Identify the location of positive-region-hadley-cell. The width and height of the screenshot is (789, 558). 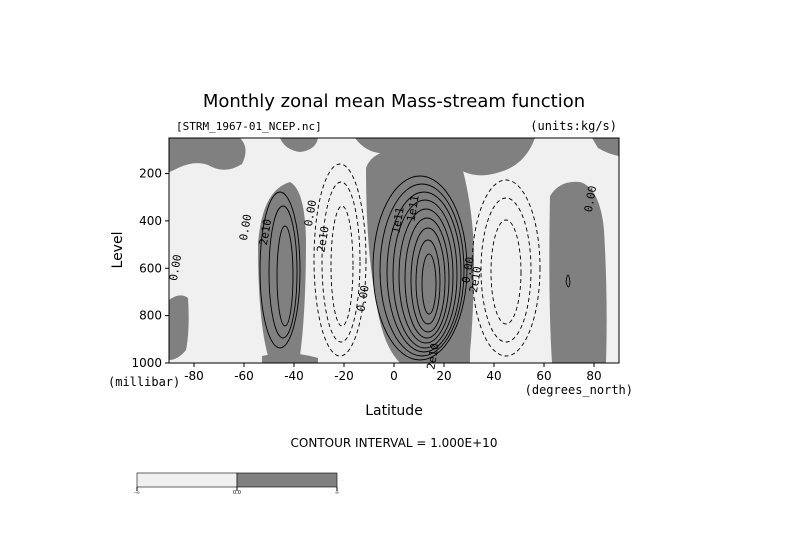
(420, 255).